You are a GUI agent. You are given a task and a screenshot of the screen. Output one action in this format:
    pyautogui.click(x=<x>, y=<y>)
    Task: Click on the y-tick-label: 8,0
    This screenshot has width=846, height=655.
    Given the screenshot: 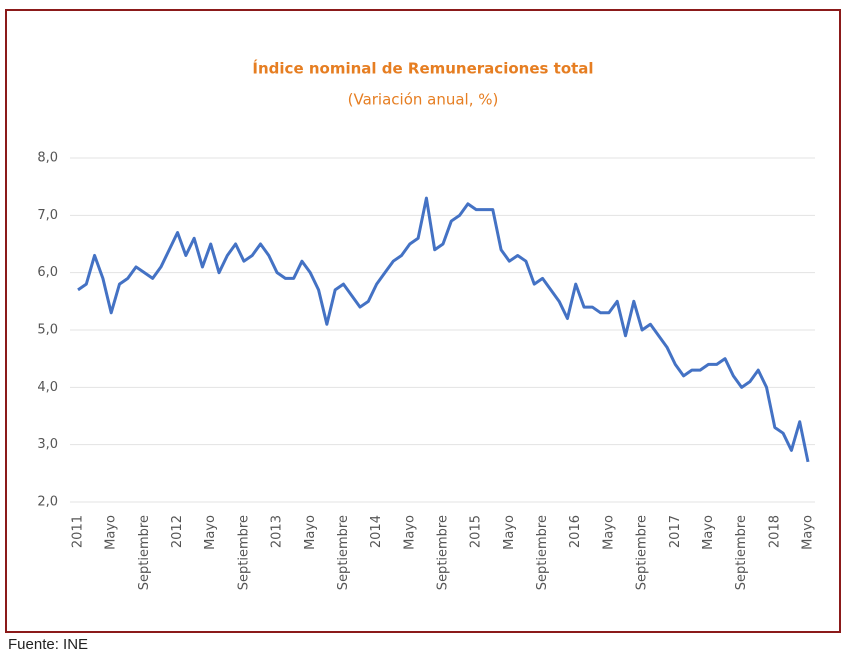 What is the action you would take?
    pyautogui.click(x=47, y=158)
    